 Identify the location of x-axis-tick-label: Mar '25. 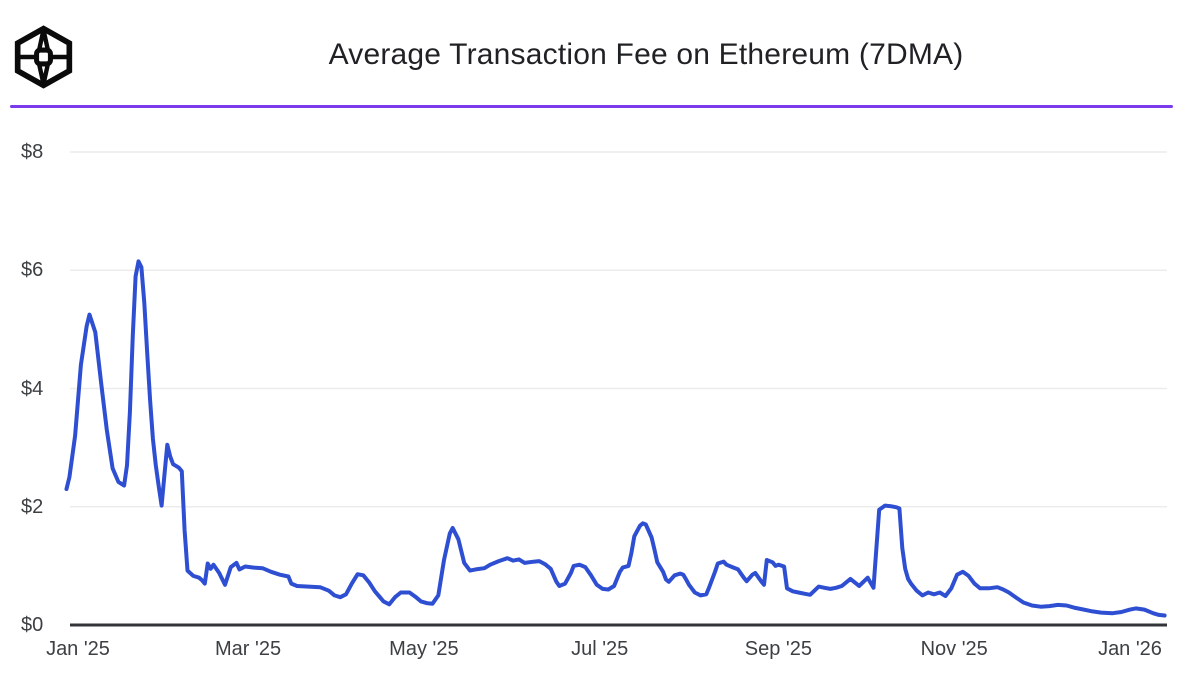
(248, 649).